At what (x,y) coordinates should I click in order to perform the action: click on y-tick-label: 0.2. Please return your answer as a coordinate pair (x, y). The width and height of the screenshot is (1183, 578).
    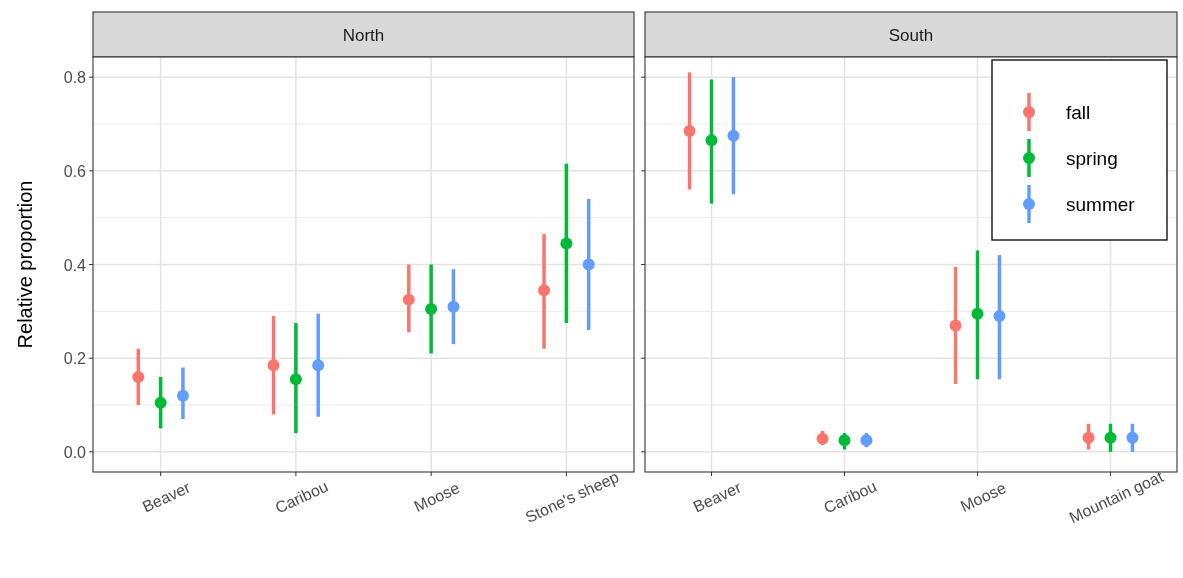
    Looking at the image, I should click on (75, 359).